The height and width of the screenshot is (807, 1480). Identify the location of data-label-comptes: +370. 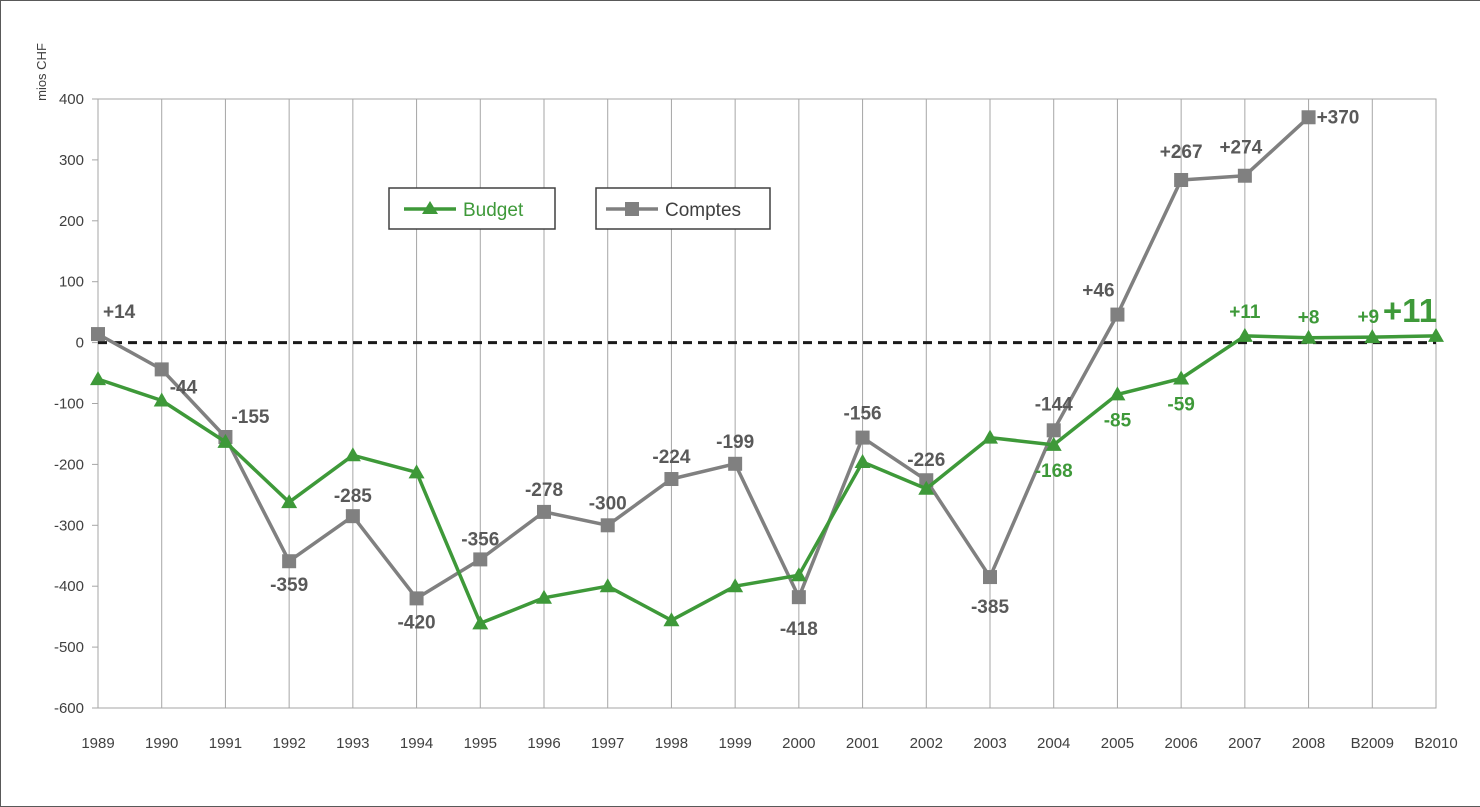
(1338, 117).